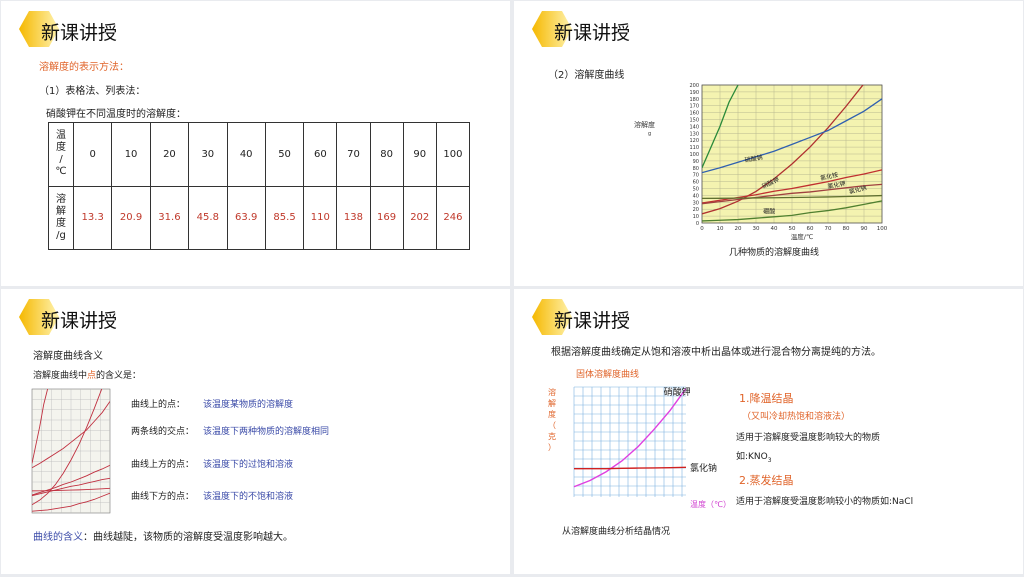 Image resolution: width=1024 pixels, height=577 pixels. What do you see at coordinates (453, 217) in the screenshot?
I see `solubility-cell: 246` at bounding box center [453, 217].